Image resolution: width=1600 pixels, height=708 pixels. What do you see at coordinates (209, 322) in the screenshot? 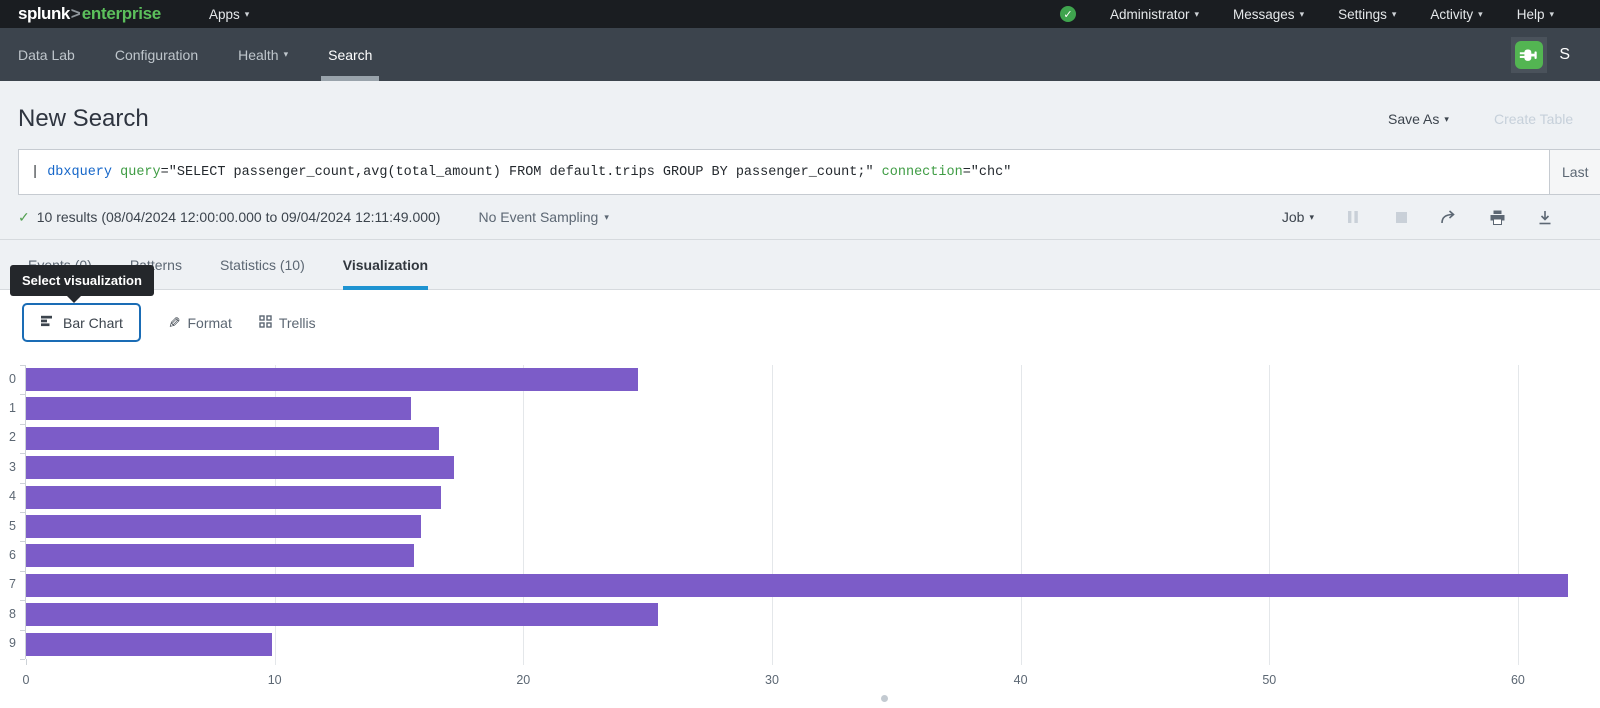
I see `format-label: Format` at bounding box center [209, 322].